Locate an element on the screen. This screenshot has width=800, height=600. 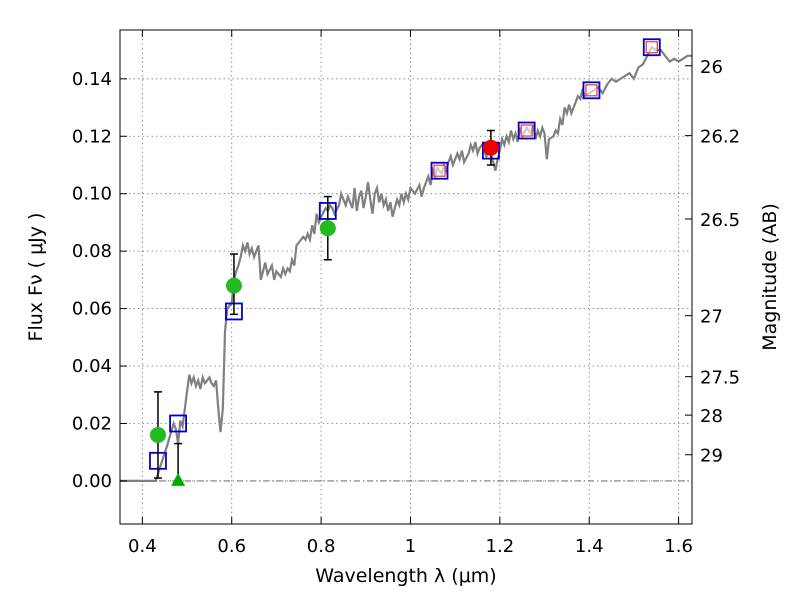
y-tick-label: 0.06 is located at coordinates (92, 309).